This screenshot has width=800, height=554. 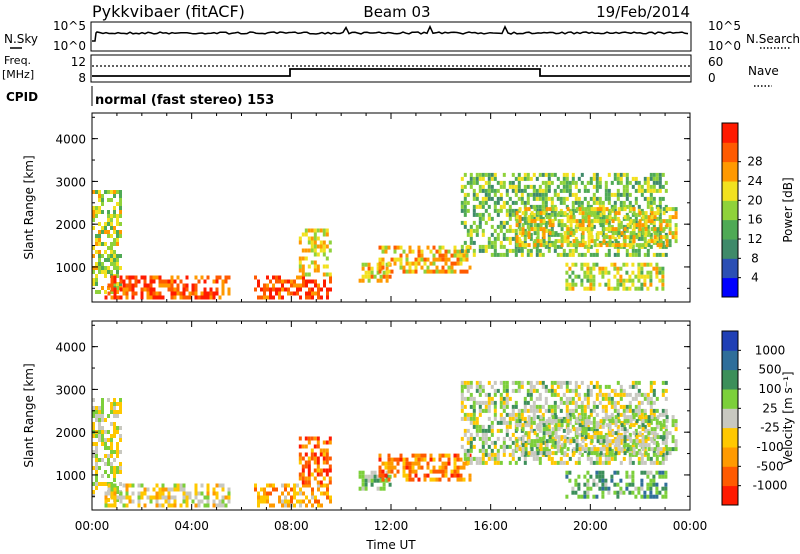 What do you see at coordinates (643, 12) in the screenshot?
I see `date-title: 19/Feb/2014` at bounding box center [643, 12].